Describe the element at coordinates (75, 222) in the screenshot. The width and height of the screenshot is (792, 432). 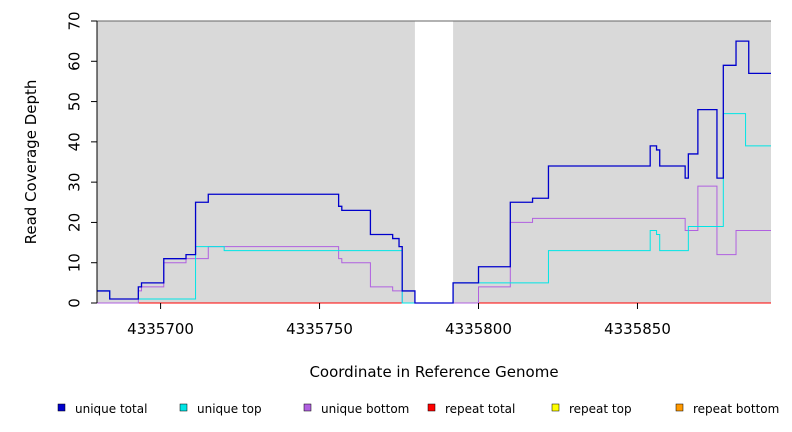
I see `y-tick-label: 20` at that location.